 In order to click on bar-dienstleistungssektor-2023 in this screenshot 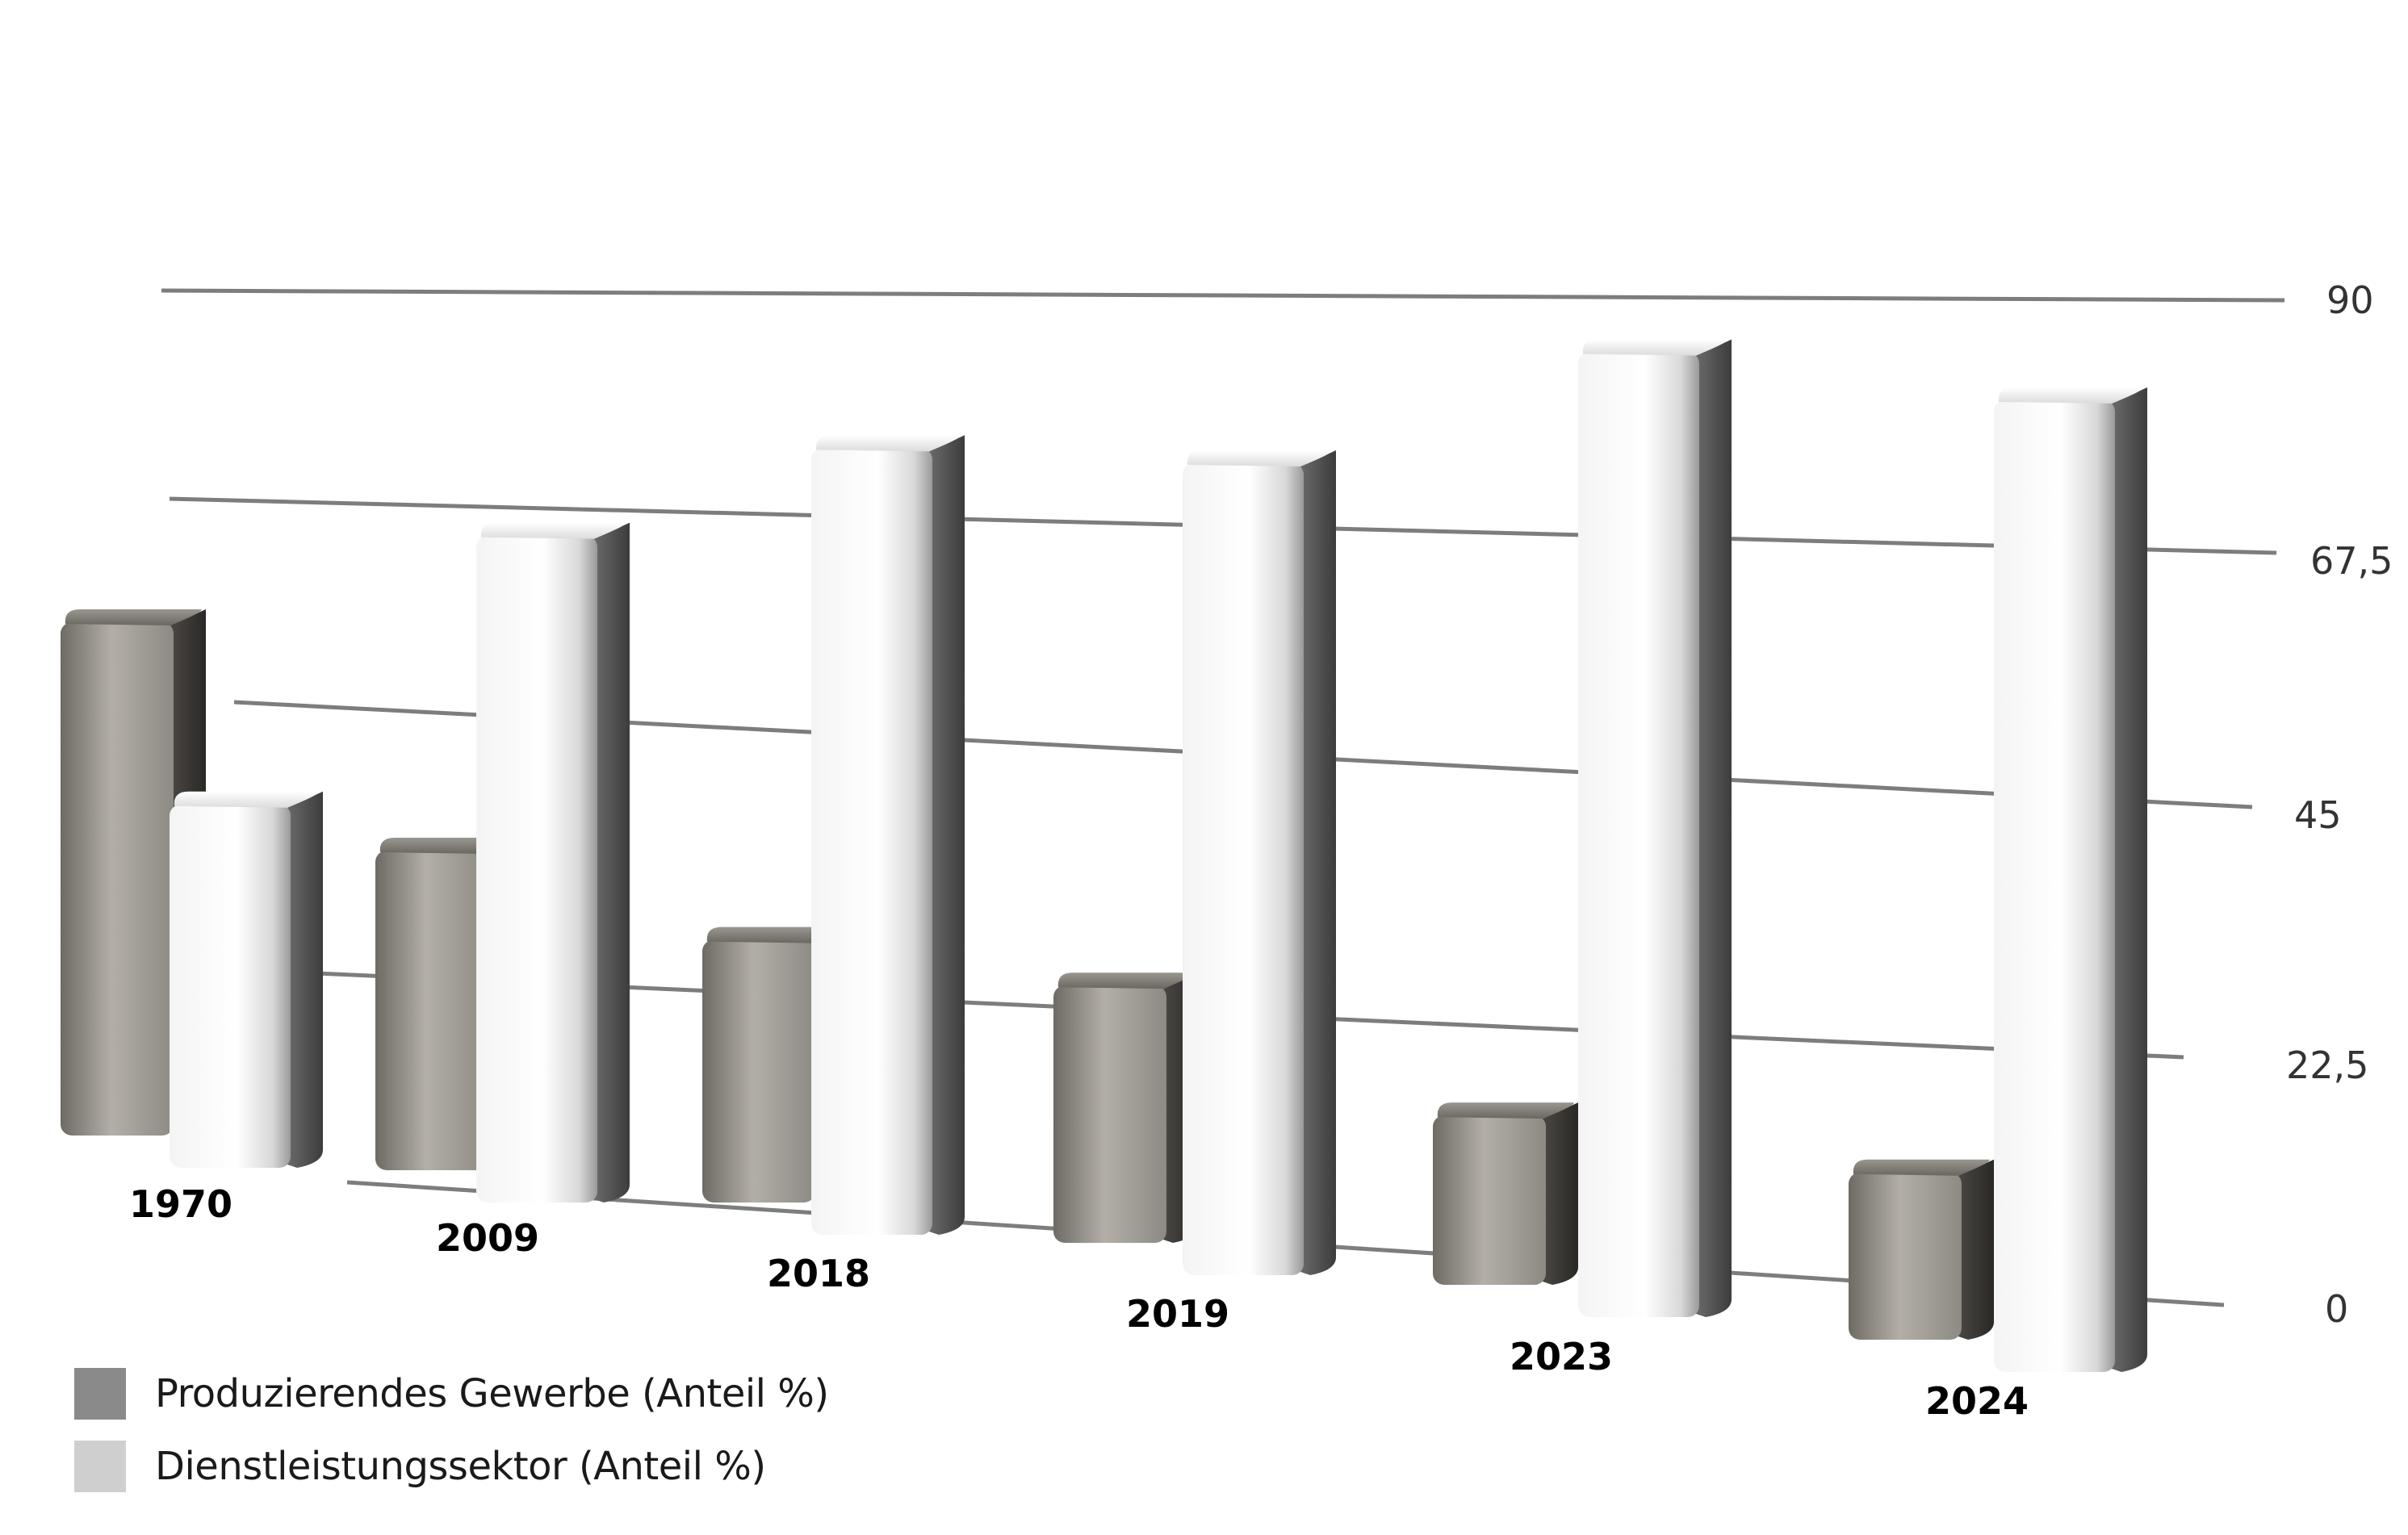, I will do `click(1655, 828)`.